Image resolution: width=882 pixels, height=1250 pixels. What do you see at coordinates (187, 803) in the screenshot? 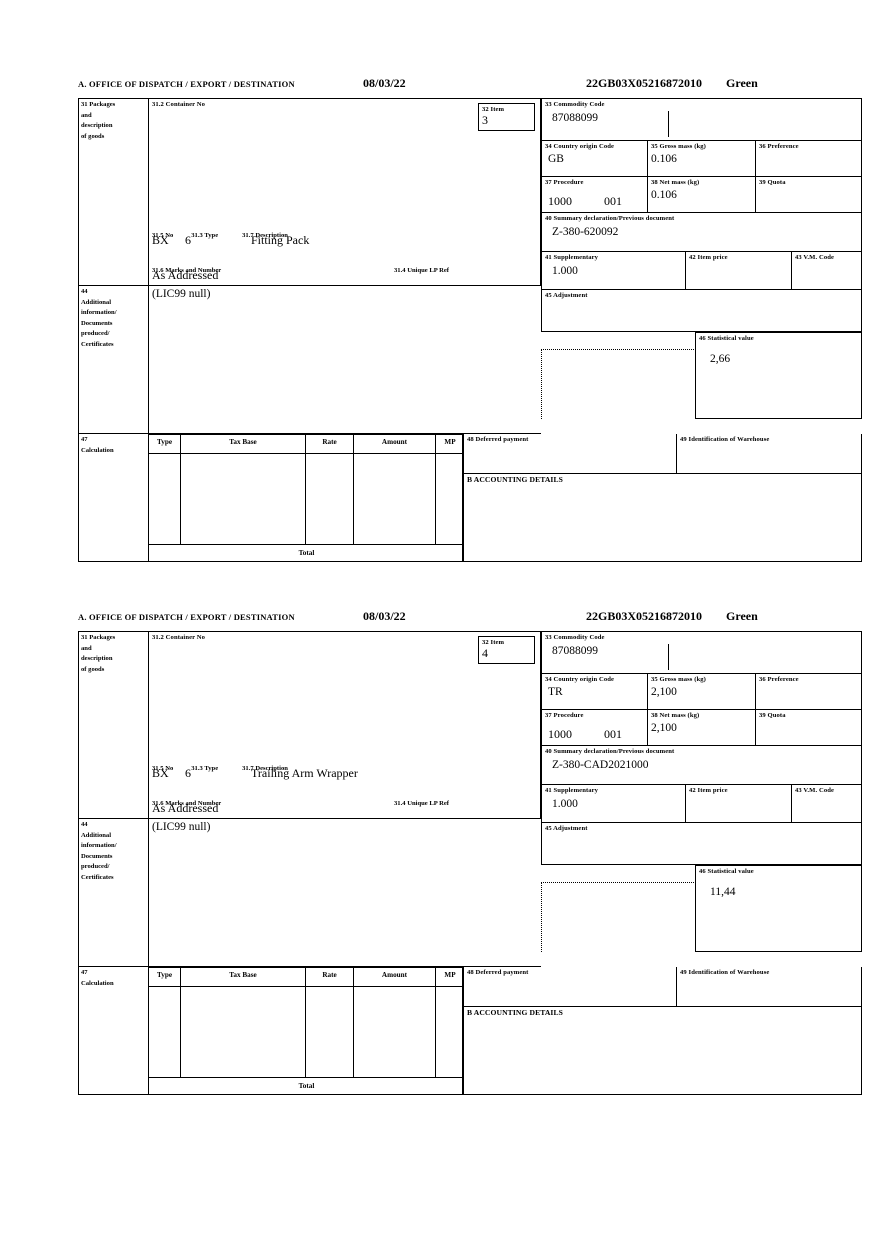
I see `box-31-6-marks-label: 31.6 Marks and Number` at bounding box center [187, 803].